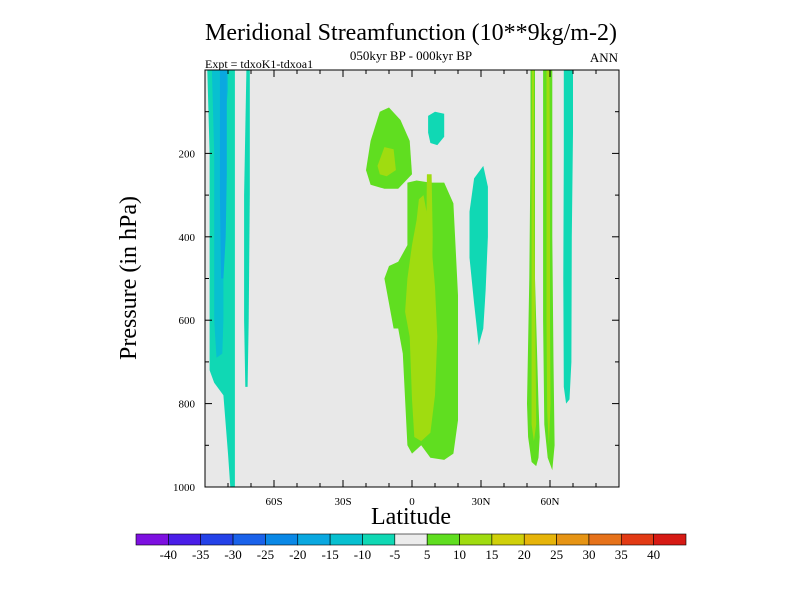  I want to click on legend-level-label: -30, so click(232, 554).